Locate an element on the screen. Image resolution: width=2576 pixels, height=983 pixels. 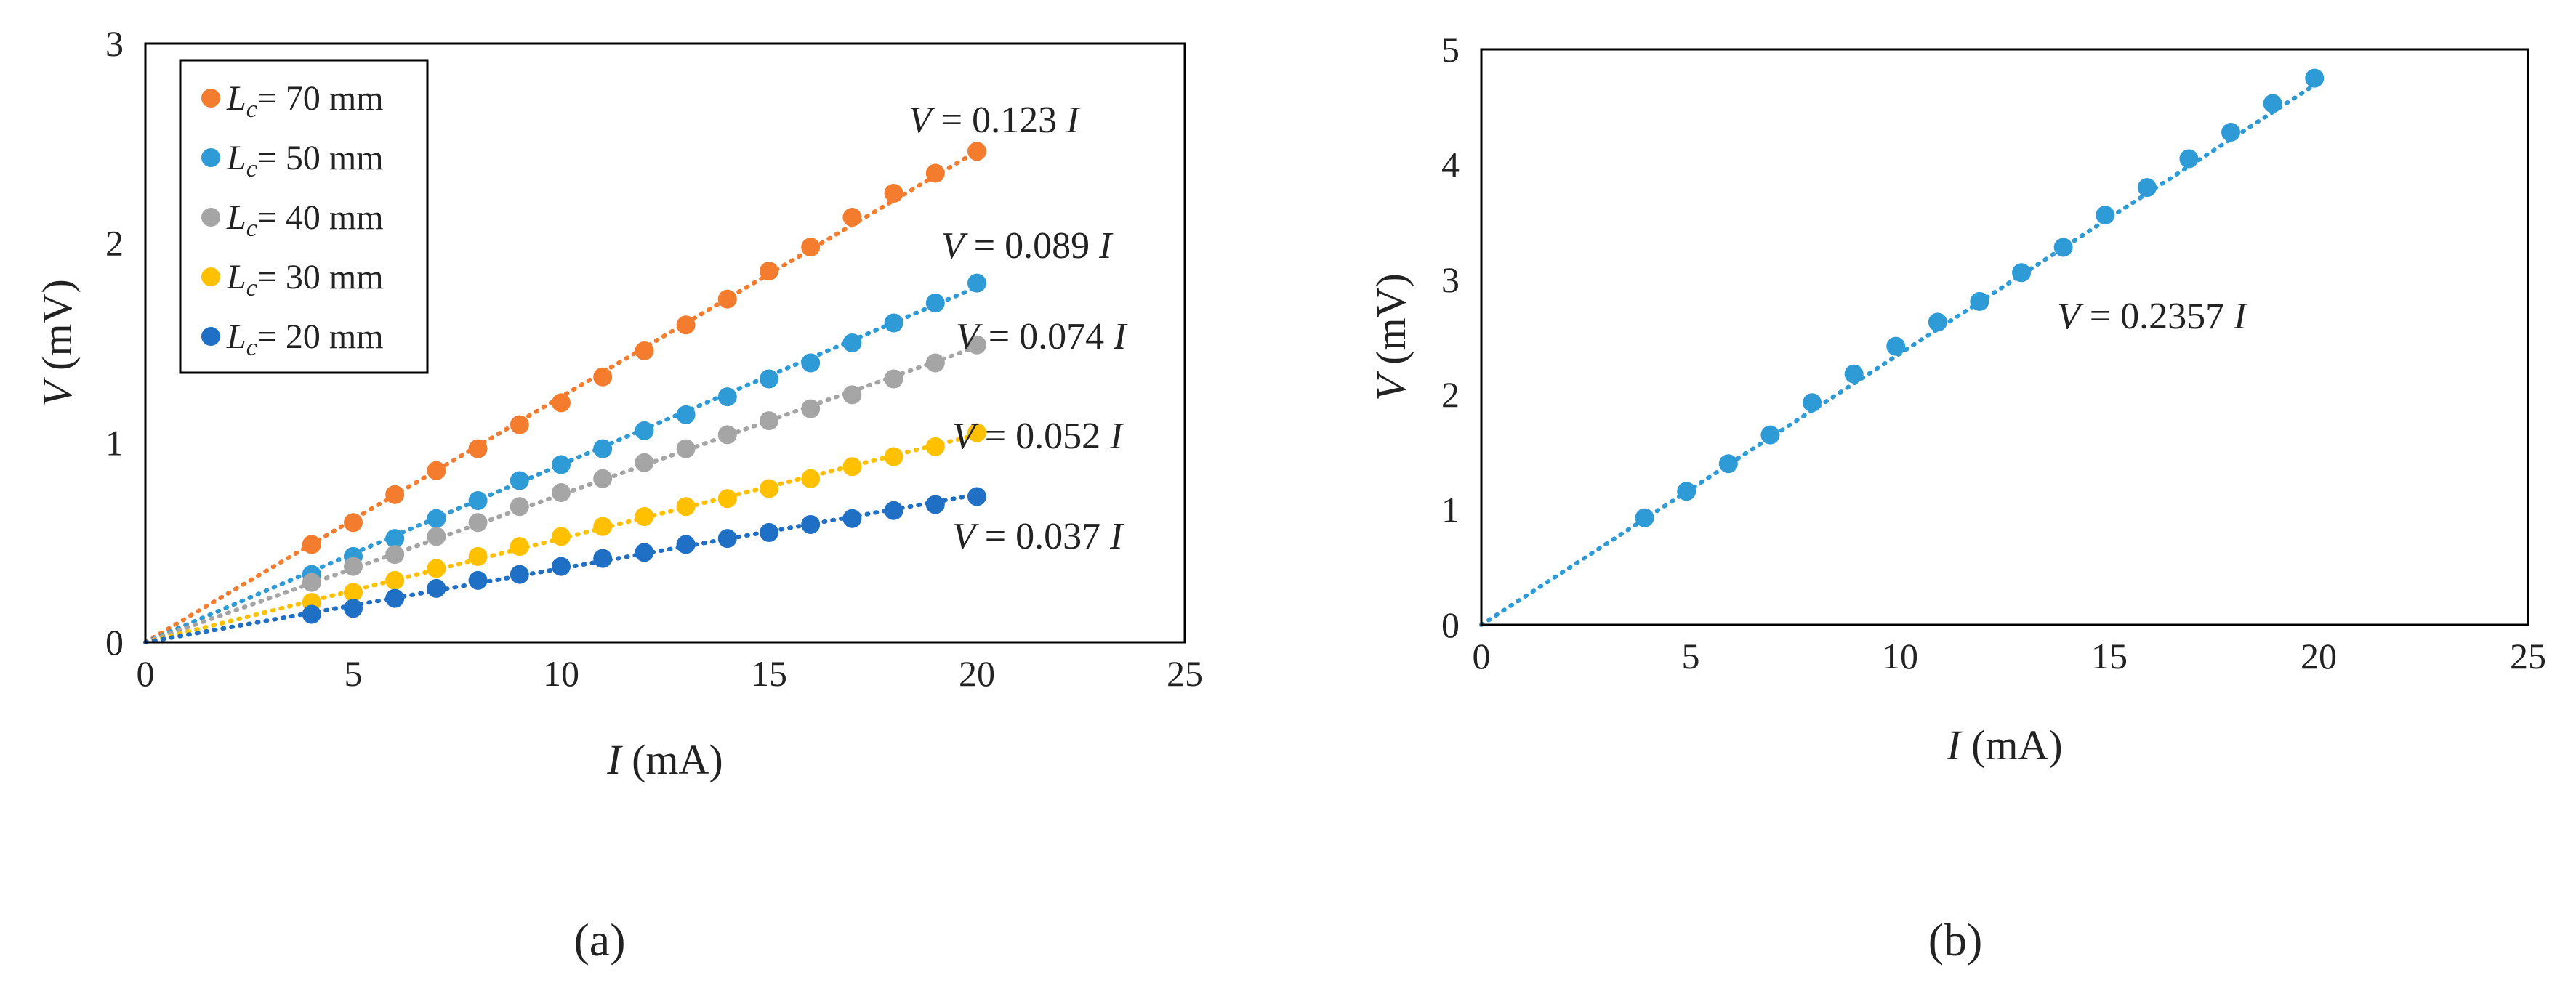
y-axis-var-a: V is located at coordinates (57, 391).